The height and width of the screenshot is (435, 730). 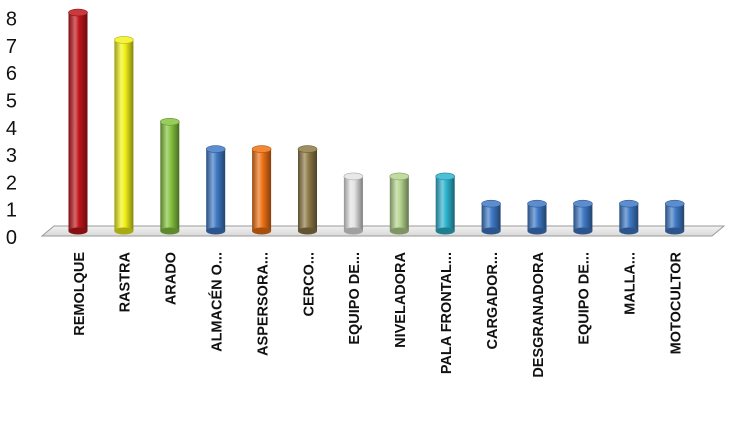 What do you see at coordinates (11, 102) in the screenshot?
I see `y-tick-label: 5` at bounding box center [11, 102].